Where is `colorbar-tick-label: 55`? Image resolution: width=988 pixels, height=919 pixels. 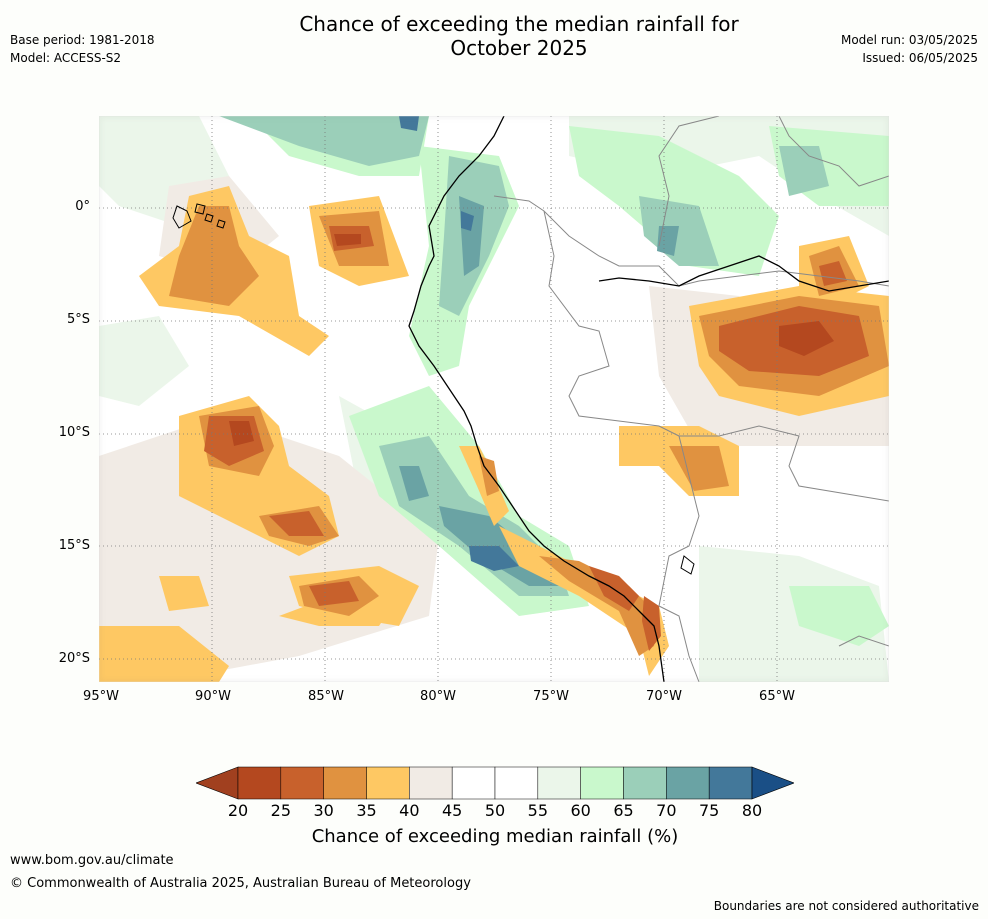 colorbar-tick-label: 55 is located at coordinates (537, 810).